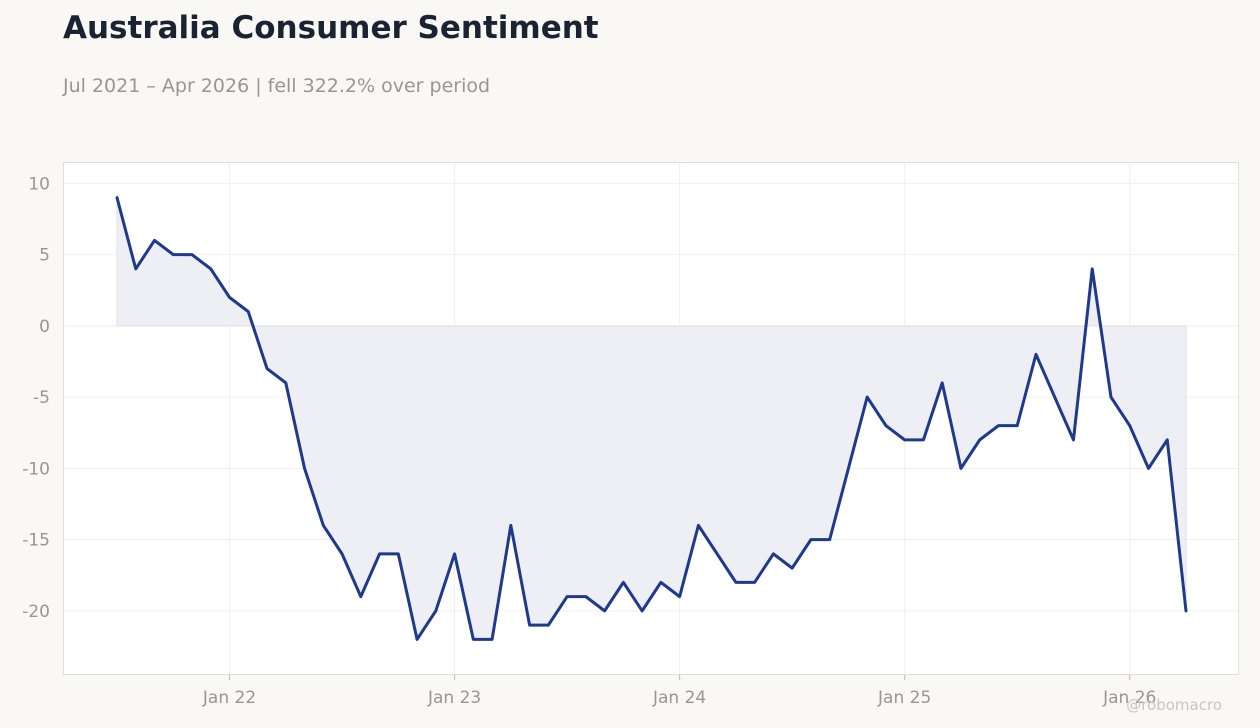 The width and height of the screenshot is (1260, 728). I want to click on credit-label: @robomacro, so click(1174, 705).